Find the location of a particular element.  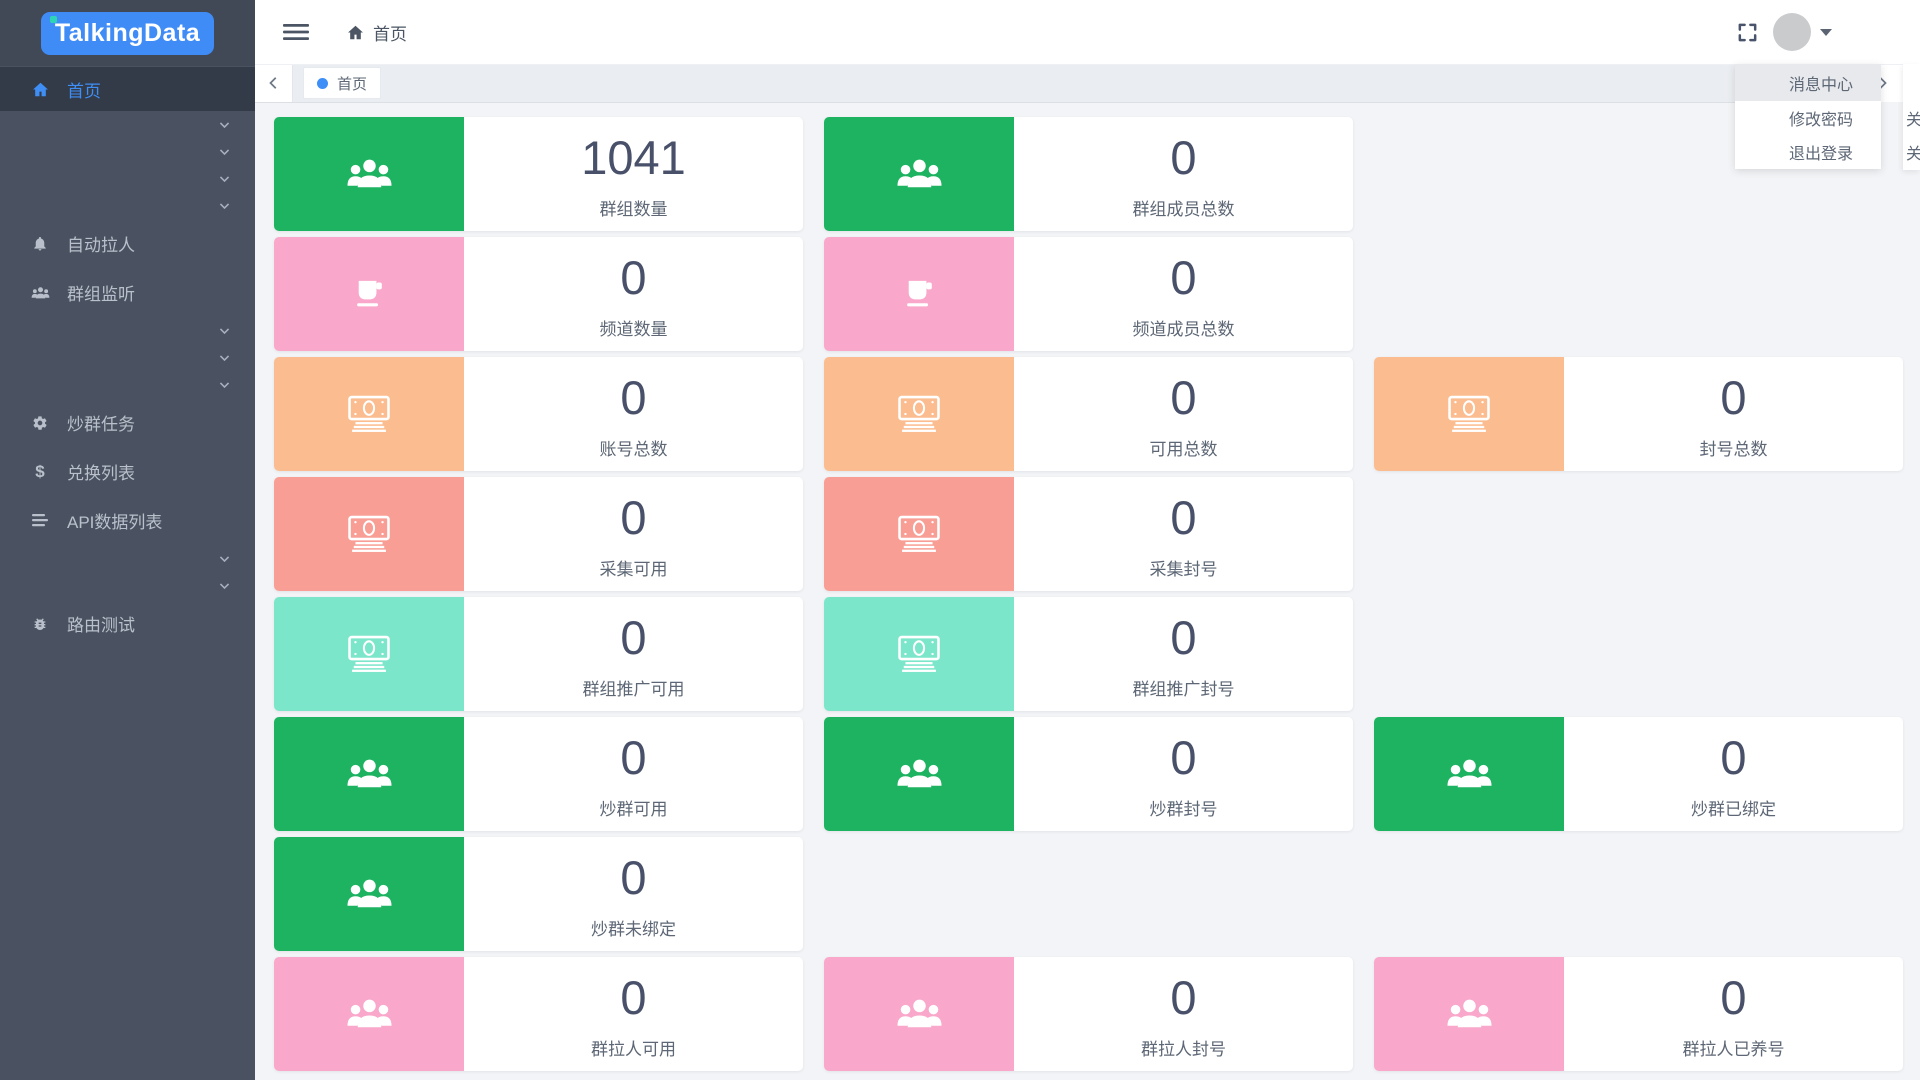

stat-card-body: 0 频道成员总数 is located at coordinates (1183, 294).